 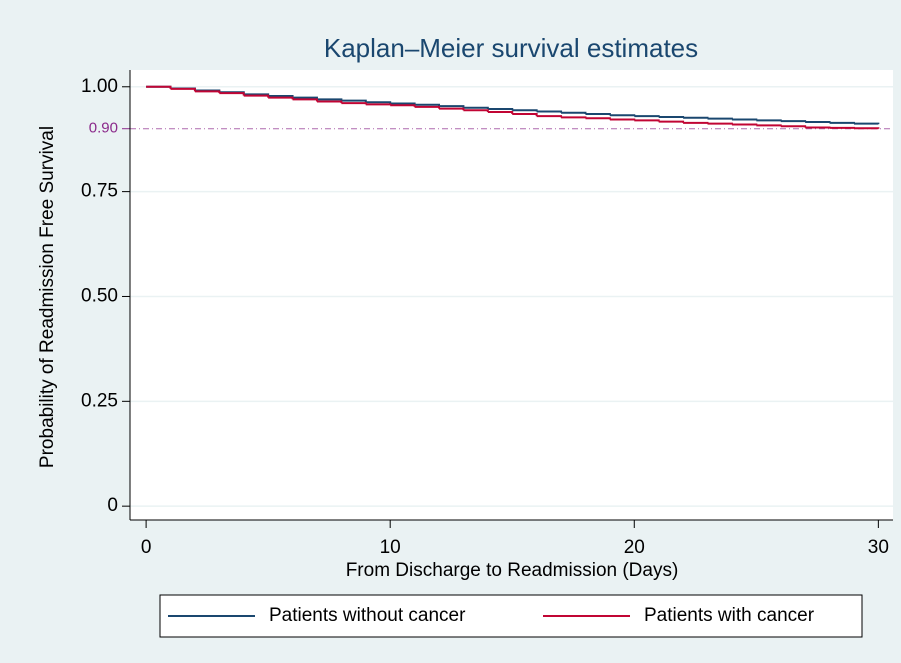 What do you see at coordinates (103, 128) in the screenshot?
I see `reference-label: 0.90` at bounding box center [103, 128].